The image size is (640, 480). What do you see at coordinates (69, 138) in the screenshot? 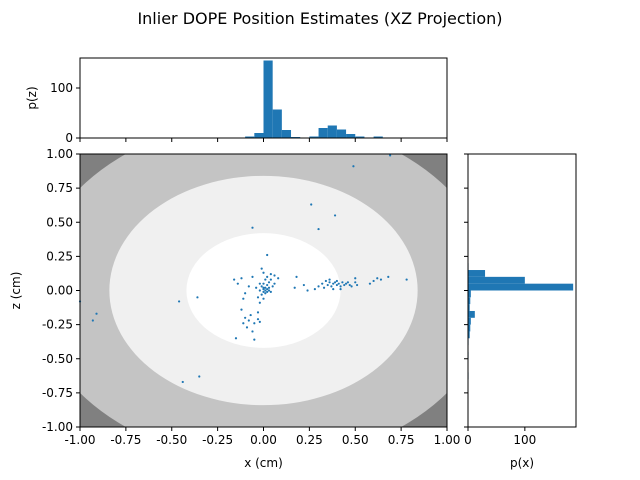
I see `top-hist-y-tick-label: 0` at bounding box center [69, 138].